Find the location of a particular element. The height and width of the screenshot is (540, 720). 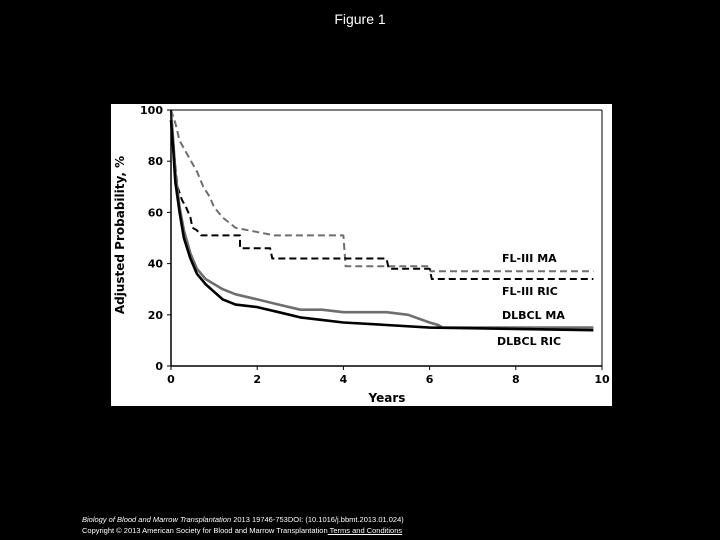

y-tick-label: 0 is located at coordinates (159, 366).